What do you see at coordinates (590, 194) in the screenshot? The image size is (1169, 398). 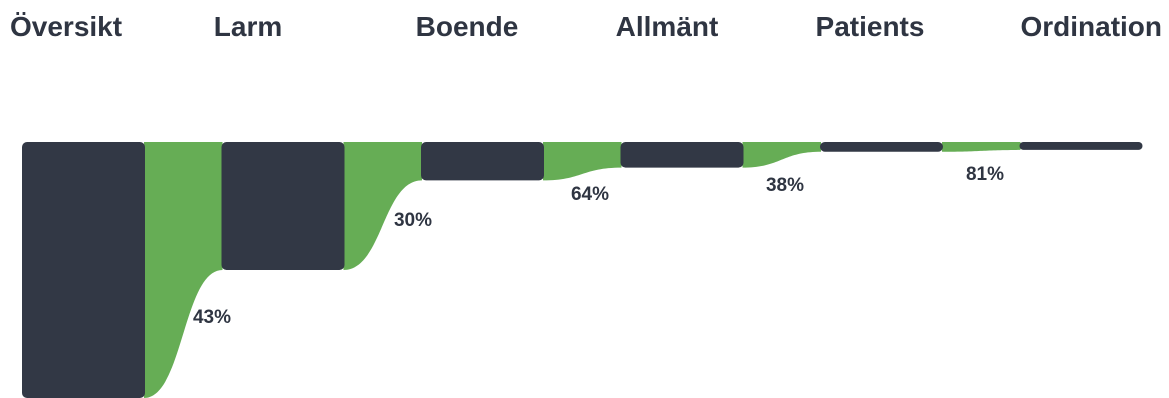 I see `conversion-label-3: 64%` at bounding box center [590, 194].